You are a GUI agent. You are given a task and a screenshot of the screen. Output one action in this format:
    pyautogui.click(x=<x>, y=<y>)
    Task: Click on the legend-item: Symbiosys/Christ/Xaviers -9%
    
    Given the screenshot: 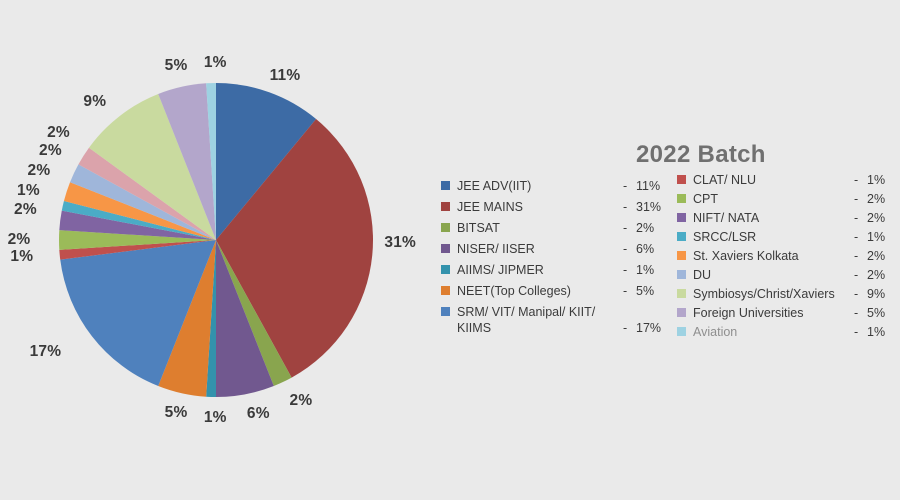 What is the action you would take?
    pyautogui.click(x=787, y=294)
    